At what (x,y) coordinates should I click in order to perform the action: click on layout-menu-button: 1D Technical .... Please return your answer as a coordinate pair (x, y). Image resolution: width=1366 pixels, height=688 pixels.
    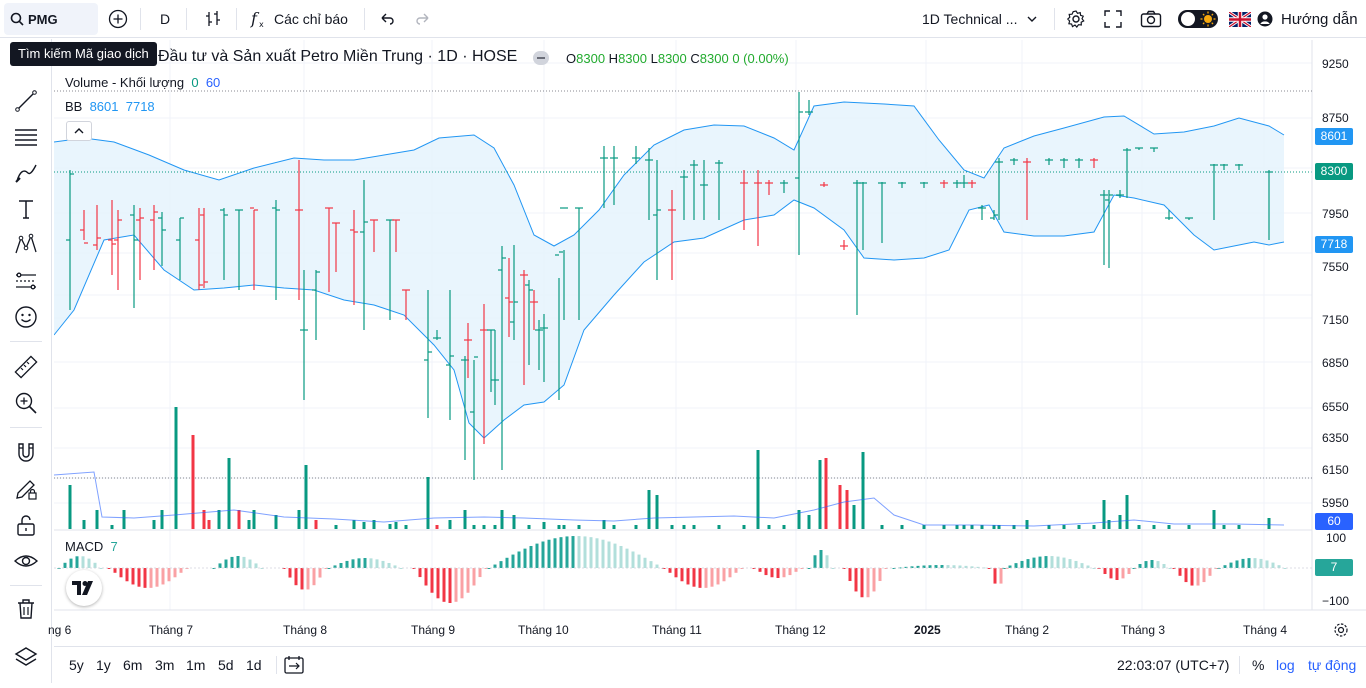
    Looking at the image, I should click on (979, 19).